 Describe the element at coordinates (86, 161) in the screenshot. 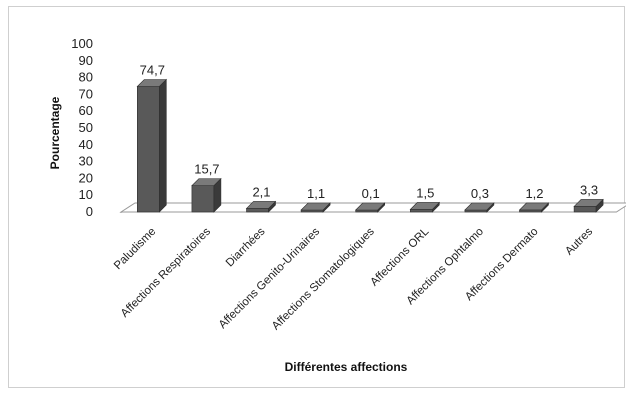

I see `y-tick-label: 30` at that location.